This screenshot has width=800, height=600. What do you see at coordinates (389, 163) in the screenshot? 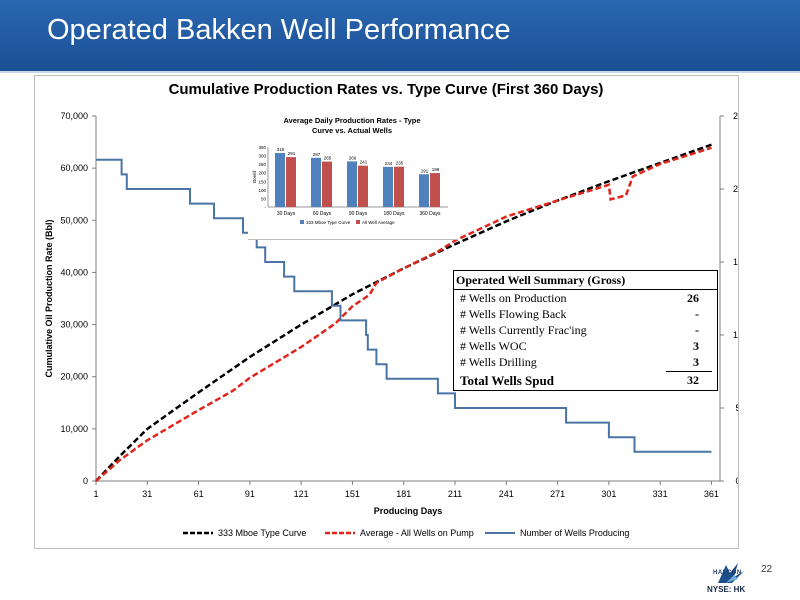
I see `inset-bar-label: 234` at bounding box center [389, 163].